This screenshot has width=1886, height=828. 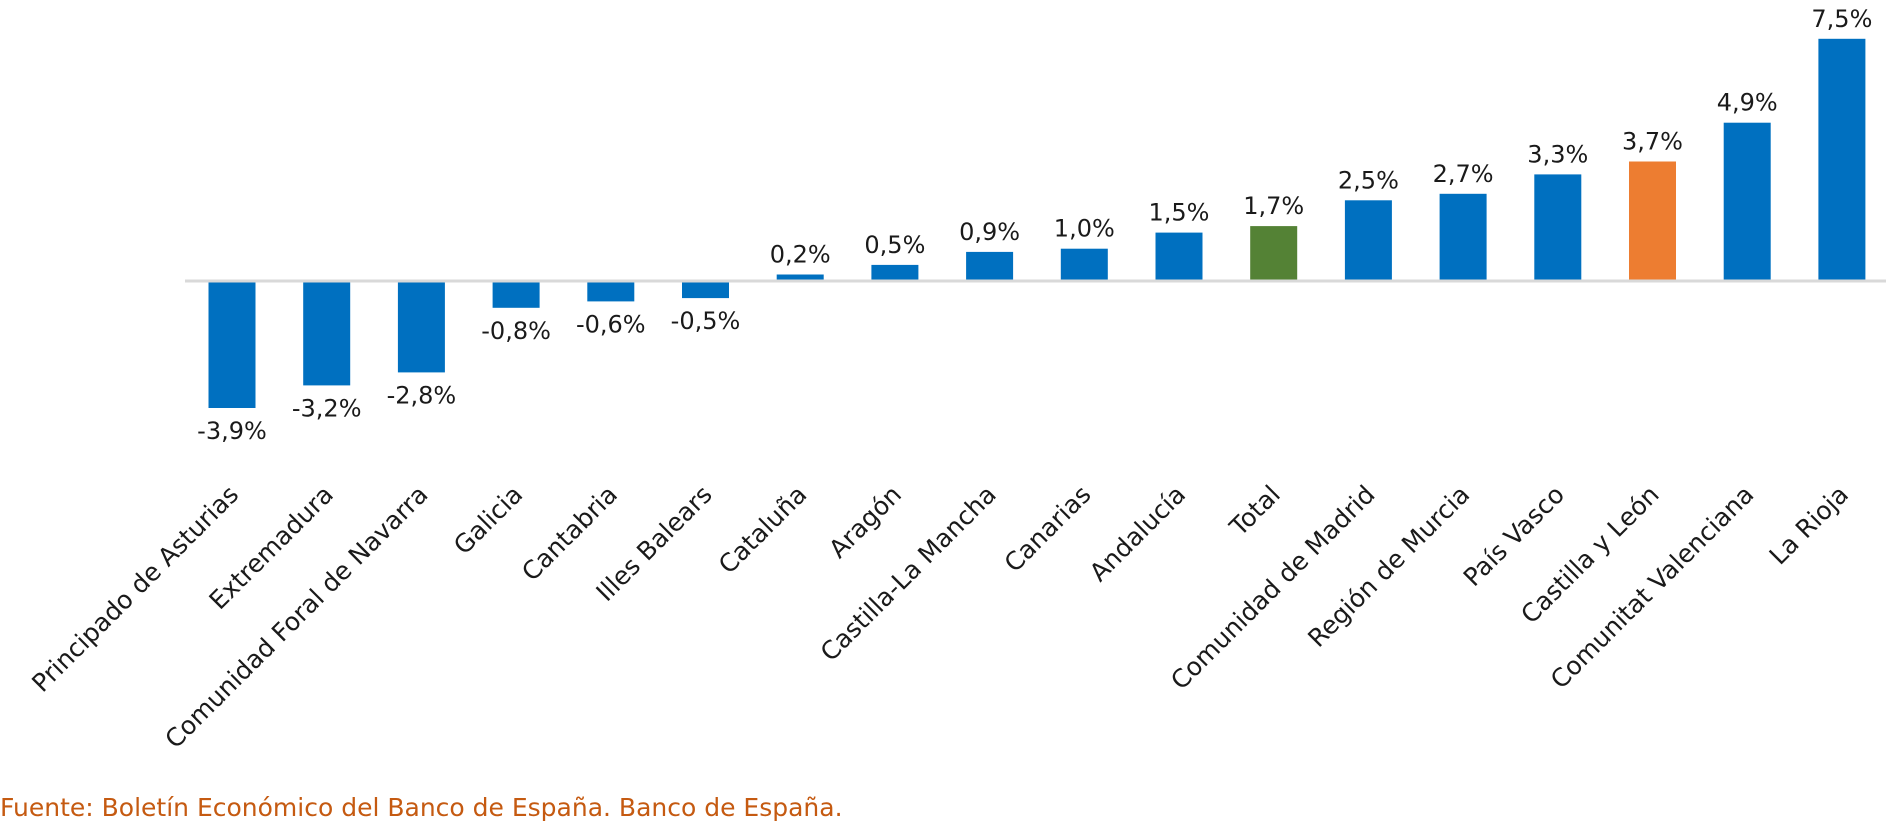 I want to click on bar-principado-de-asturias, so click(x=232, y=345).